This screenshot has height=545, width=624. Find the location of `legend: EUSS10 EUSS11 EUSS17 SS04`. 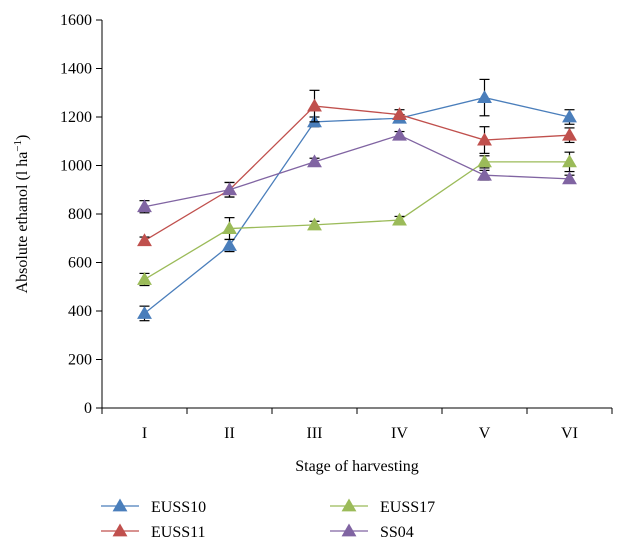

legend: EUSS10 EUSS11 EUSS17 SS04 is located at coordinates (268, 519).